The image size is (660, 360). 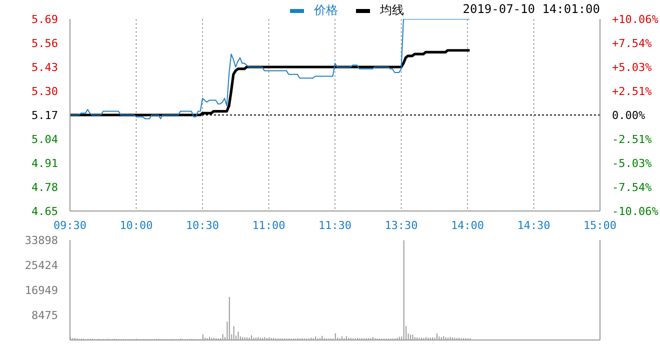 What do you see at coordinates (335, 225) in the screenshot?
I see `x-tick-label: 11:30` at bounding box center [335, 225].